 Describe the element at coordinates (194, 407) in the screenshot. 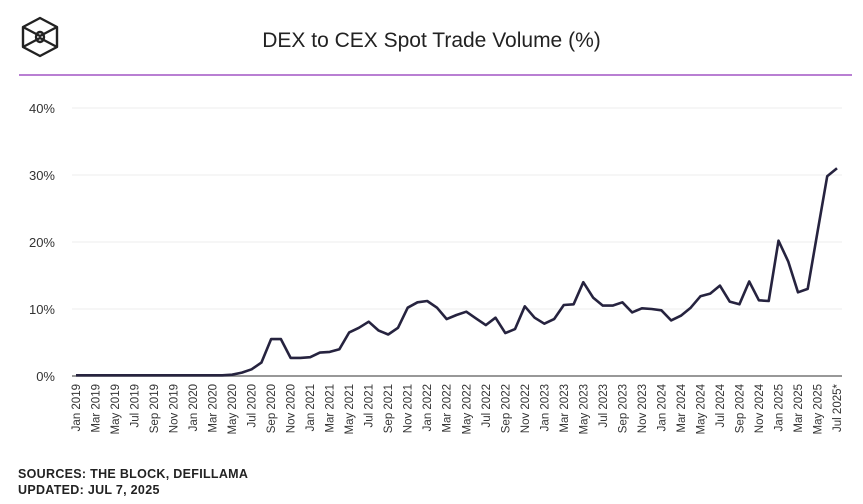

I see `x-tick-label: Jan 2020` at that location.